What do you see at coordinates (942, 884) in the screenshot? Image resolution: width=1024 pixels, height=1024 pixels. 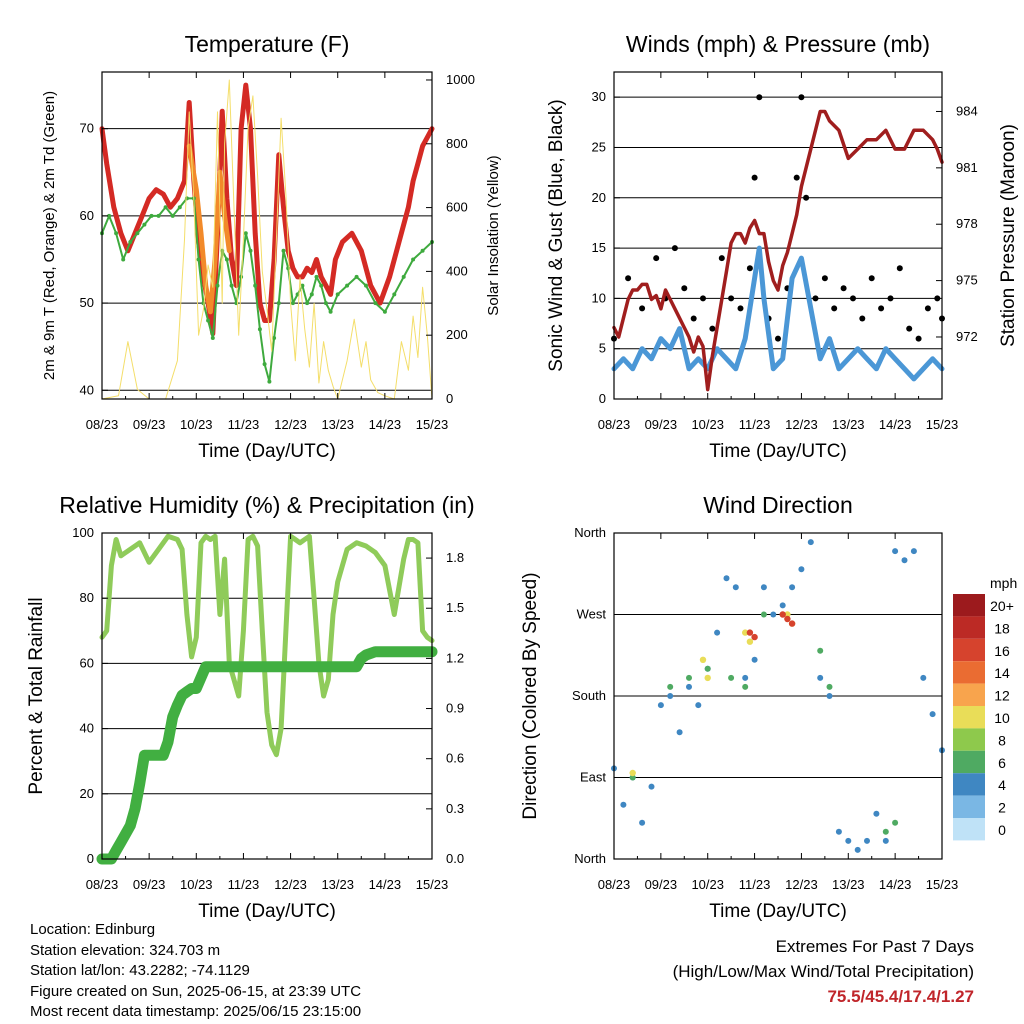 I see `x-tick-label: 15/23` at bounding box center [942, 884].